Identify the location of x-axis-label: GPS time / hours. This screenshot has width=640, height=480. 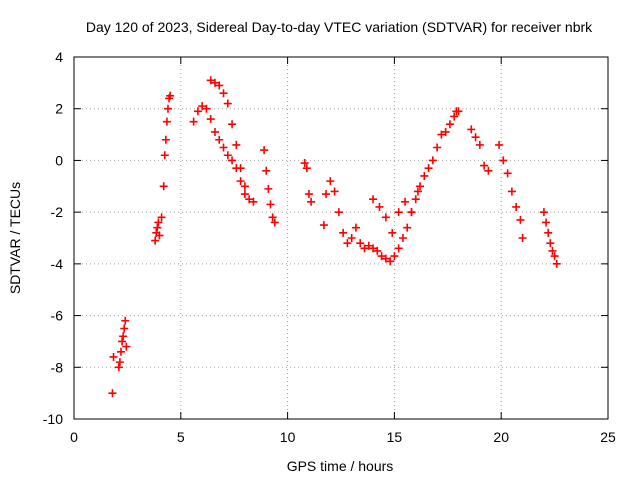
(340, 466).